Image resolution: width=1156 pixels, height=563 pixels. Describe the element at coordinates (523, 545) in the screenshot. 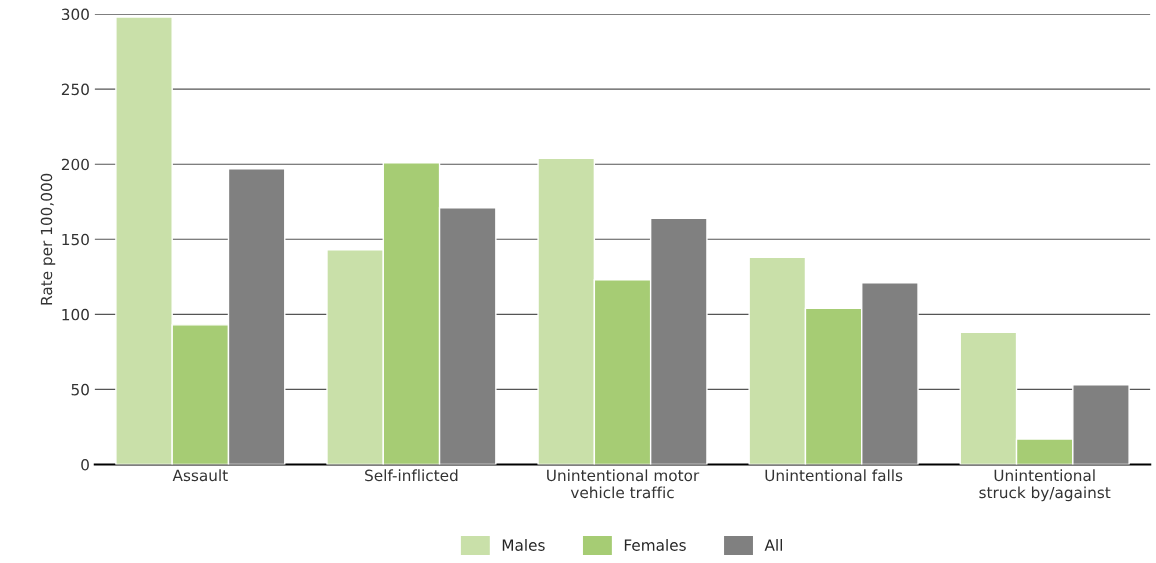

I see `legend-label: Males` at that location.